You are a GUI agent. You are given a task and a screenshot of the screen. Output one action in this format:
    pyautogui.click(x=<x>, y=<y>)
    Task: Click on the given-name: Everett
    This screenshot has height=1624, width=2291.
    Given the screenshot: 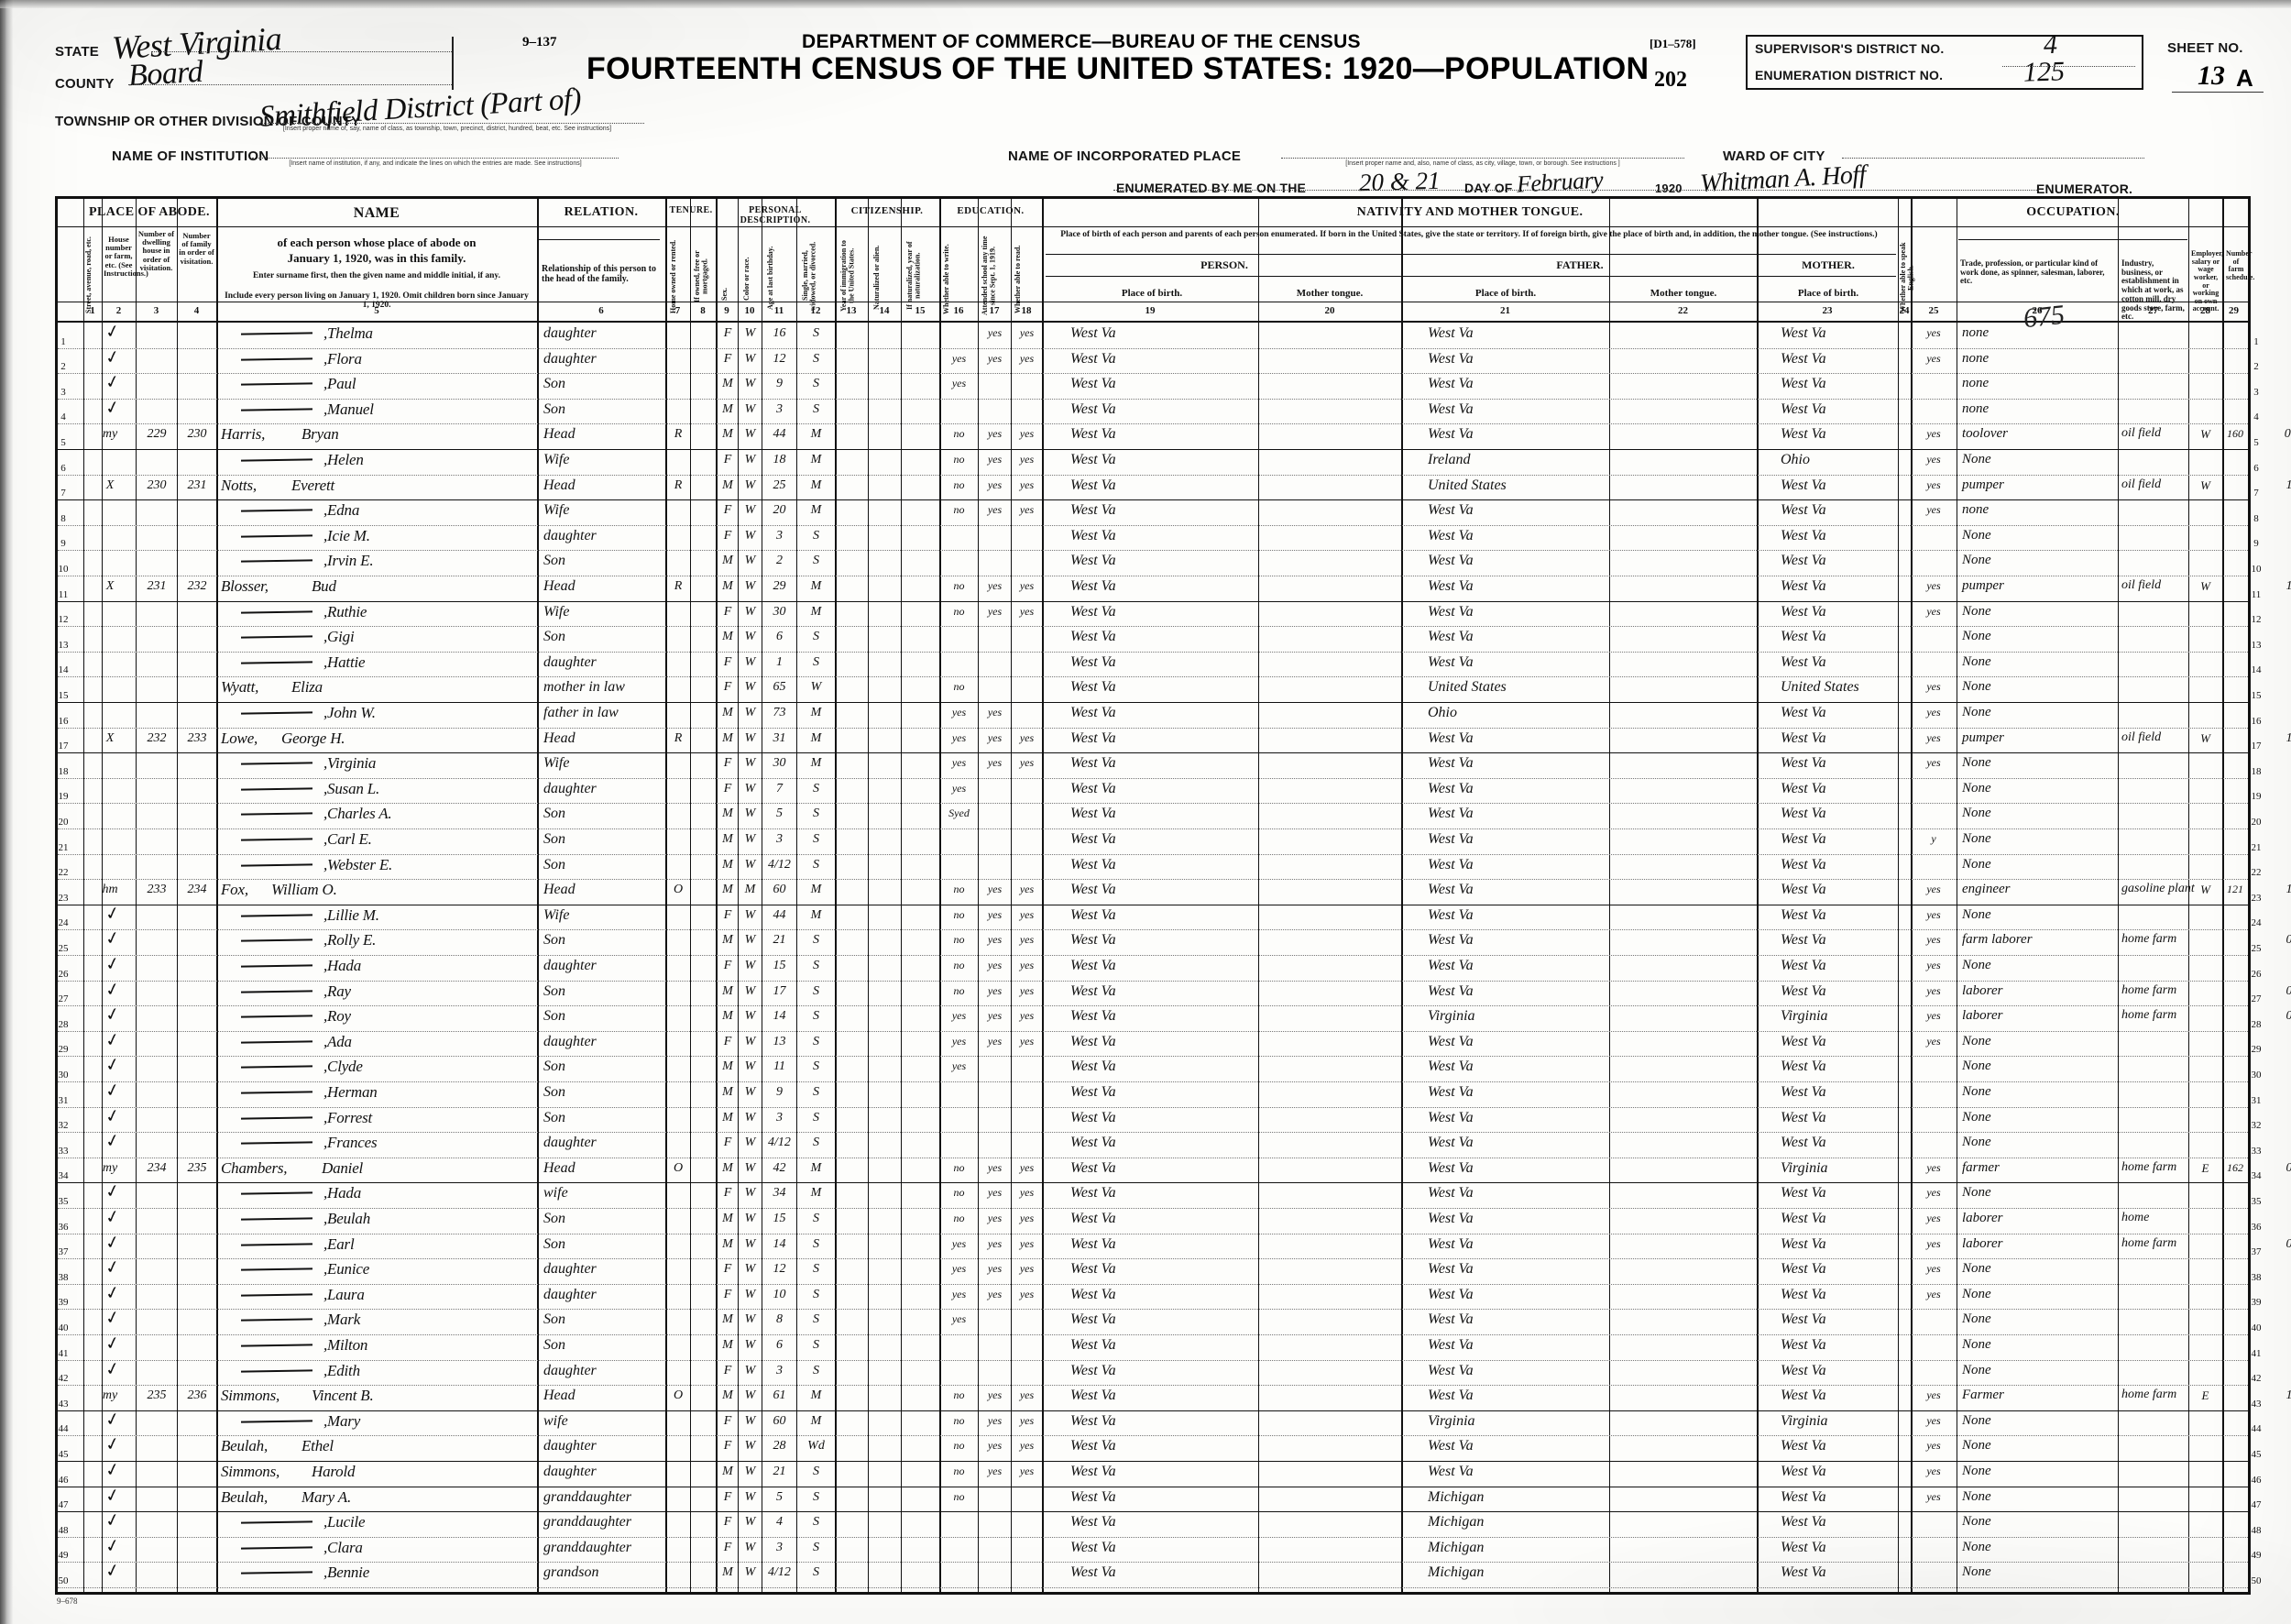 What is the action you would take?
    pyautogui.click(x=313, y=485)
    